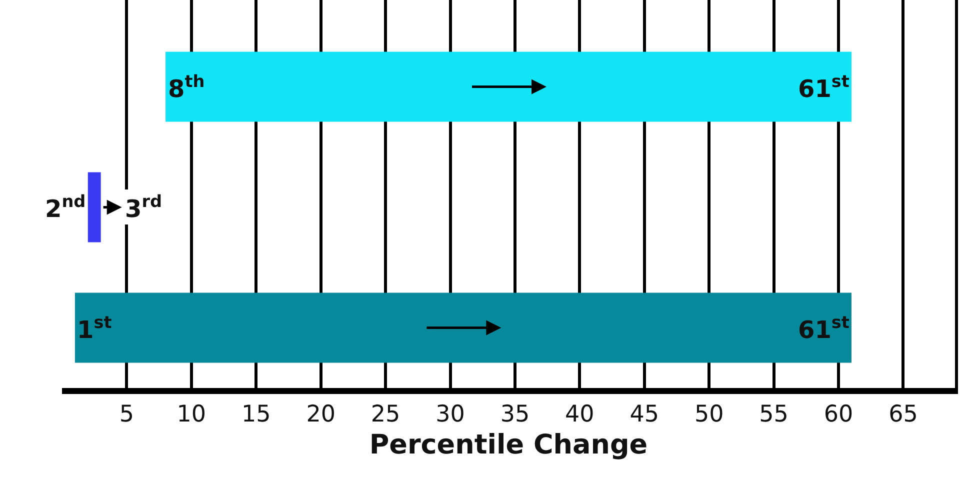 The image size is (962, 502). What do you see at coordinates (385, 415) in the screenshot?
I see `x-tick-label: 25` at bounding box center [385, 415].